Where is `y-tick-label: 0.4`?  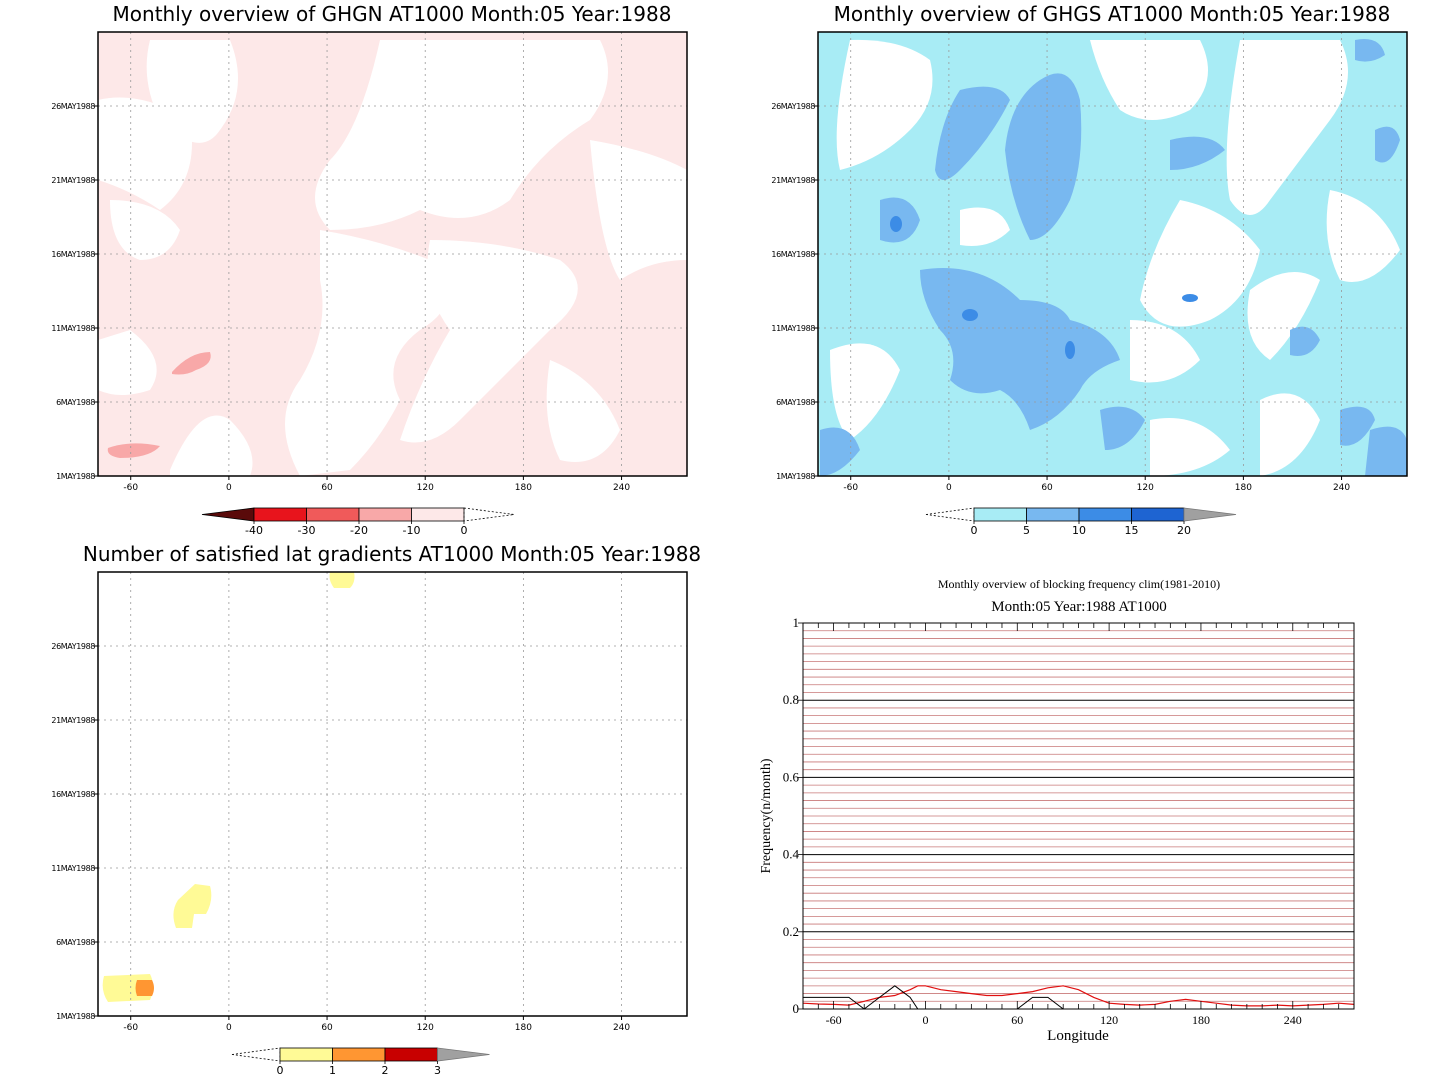 y-tick-label: 0.4 is located at coordinates (791, 854).